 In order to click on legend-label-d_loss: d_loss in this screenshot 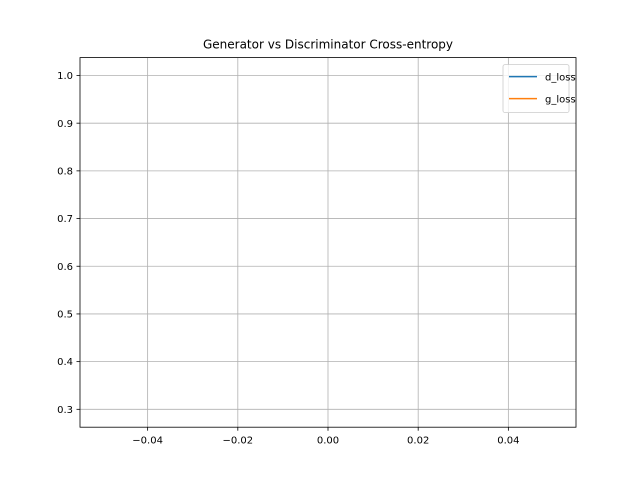, I will do `click(560, 78)`.